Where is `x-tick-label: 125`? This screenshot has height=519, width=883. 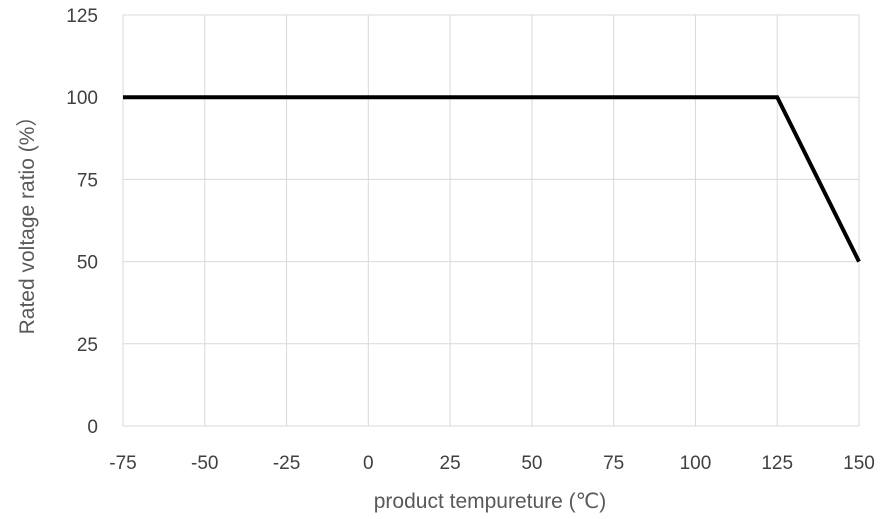
x-tick-label: 125 is located at coordinates (777, 463).